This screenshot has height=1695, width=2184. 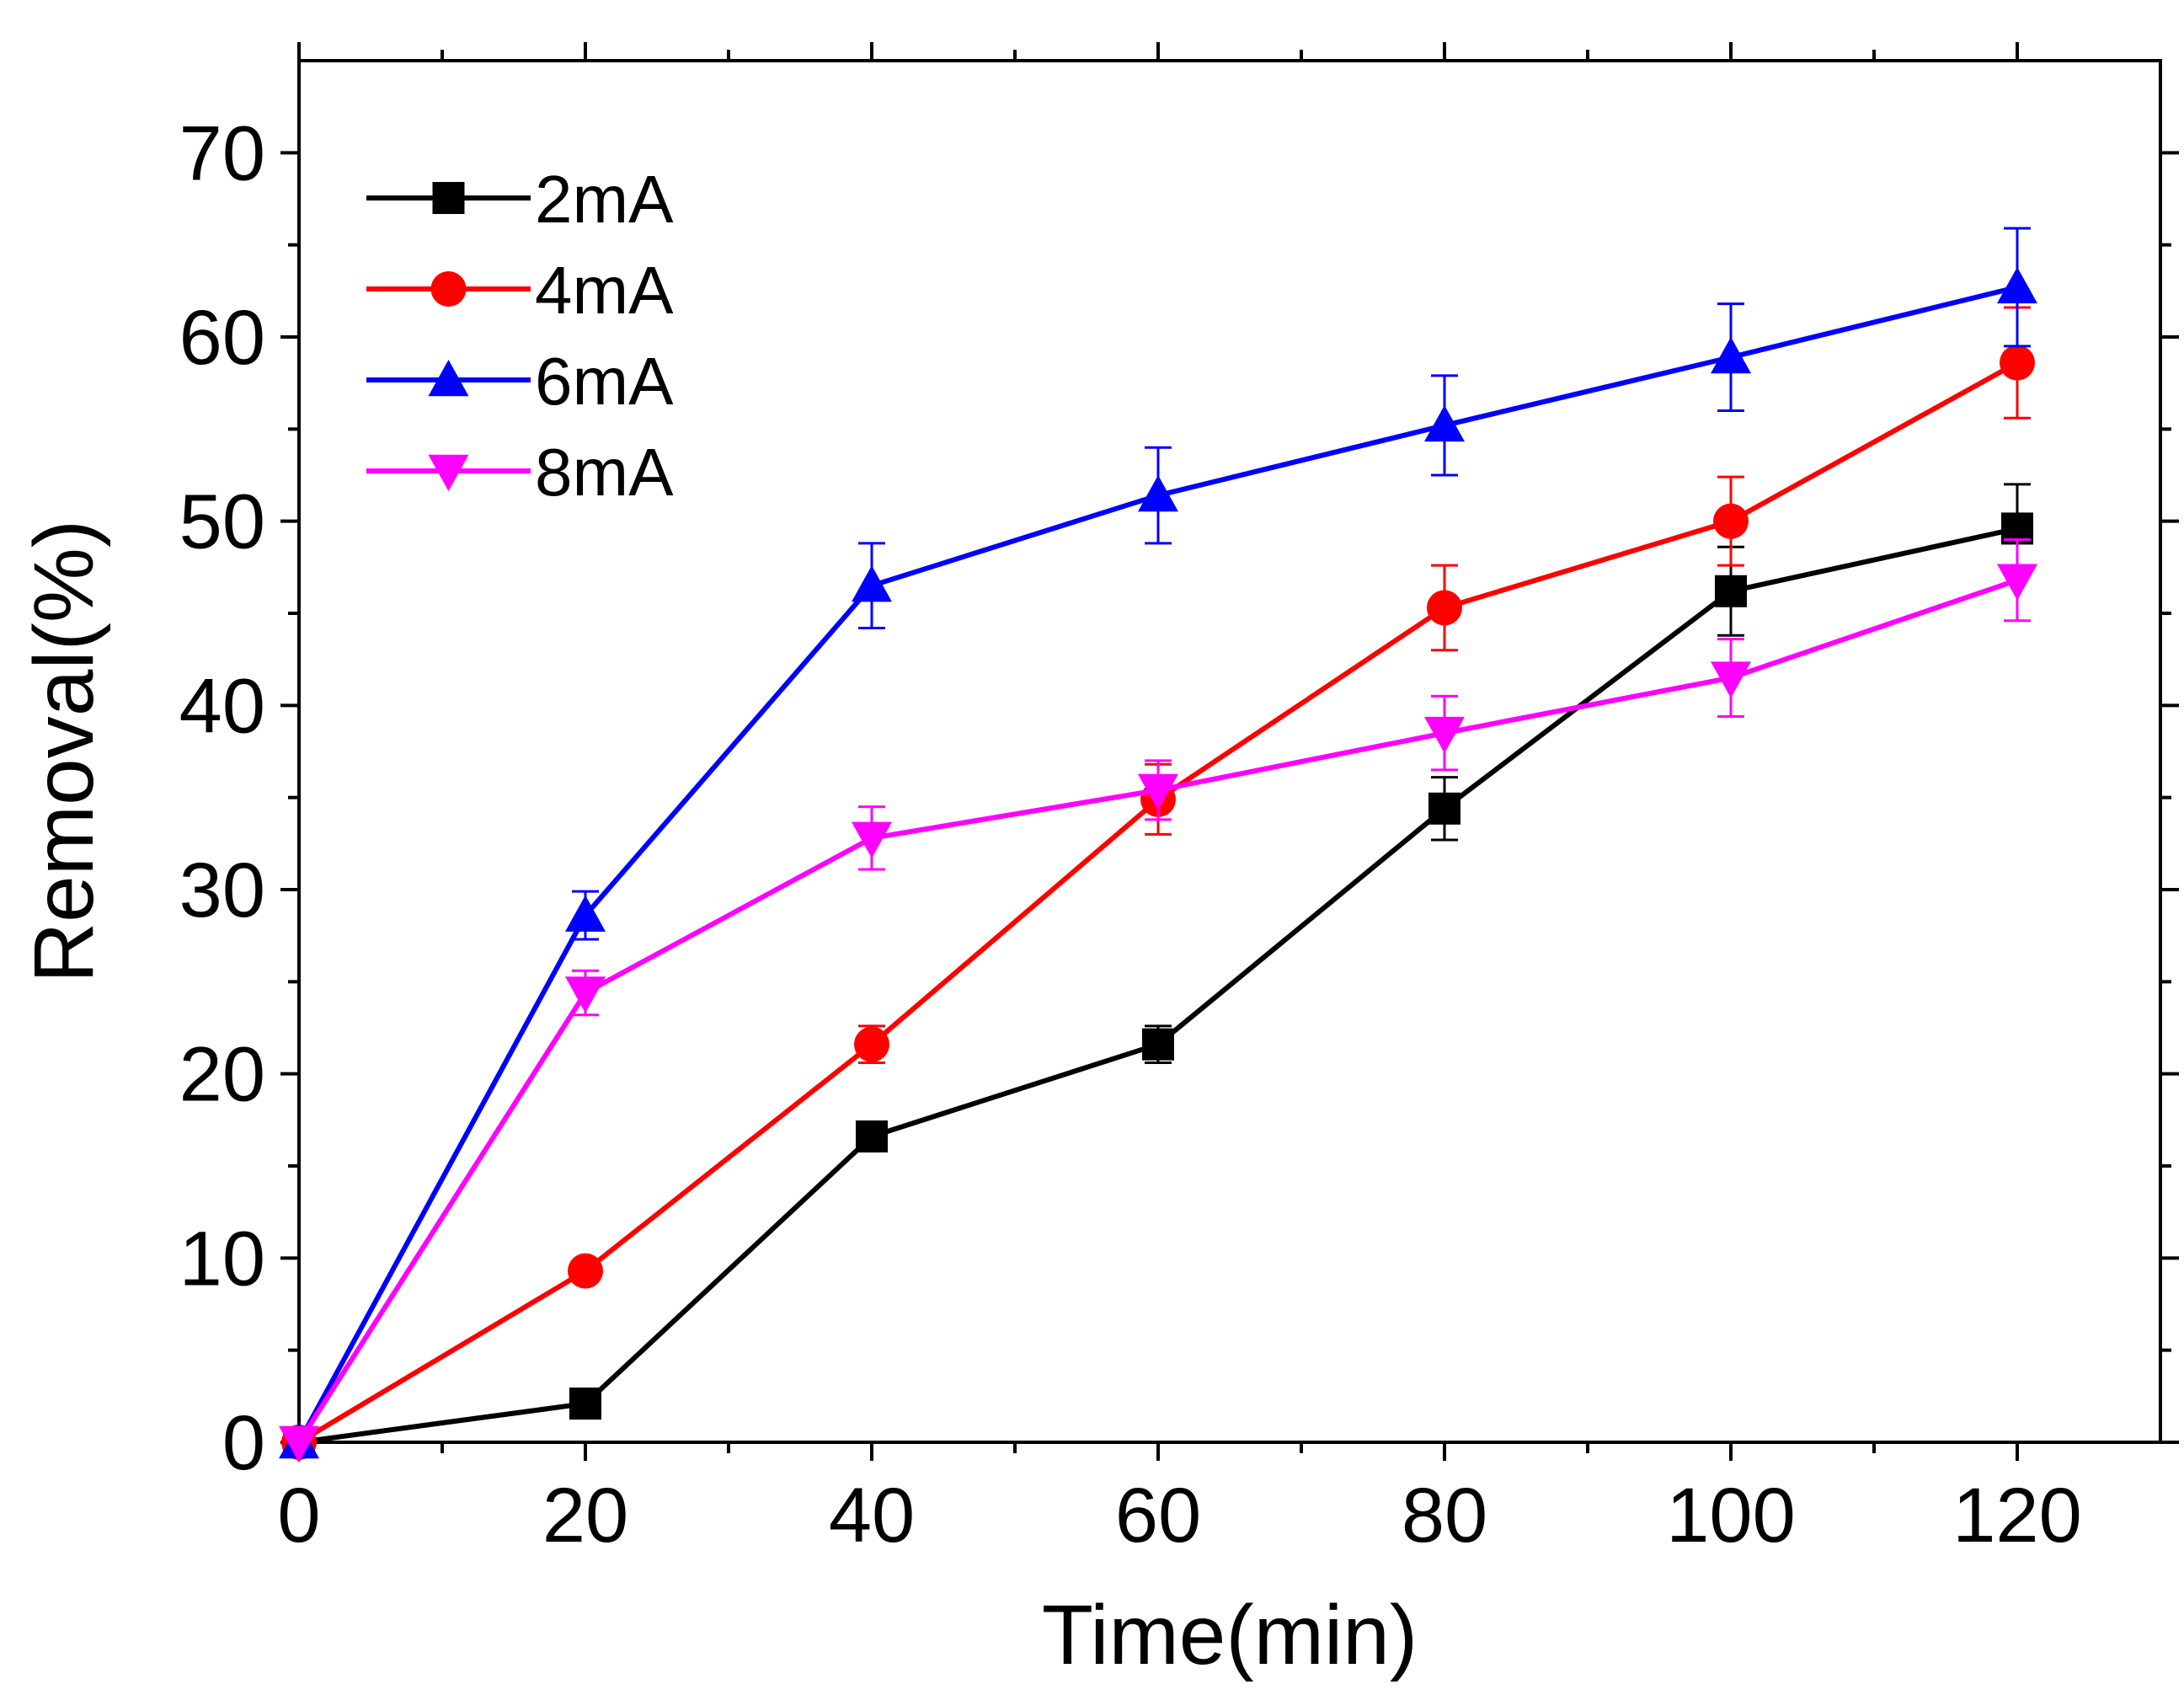 What do you see at coordinates (520, 382) in the screenshot?
I see `legend-item: 6mA` at bounding box center [520, 382].